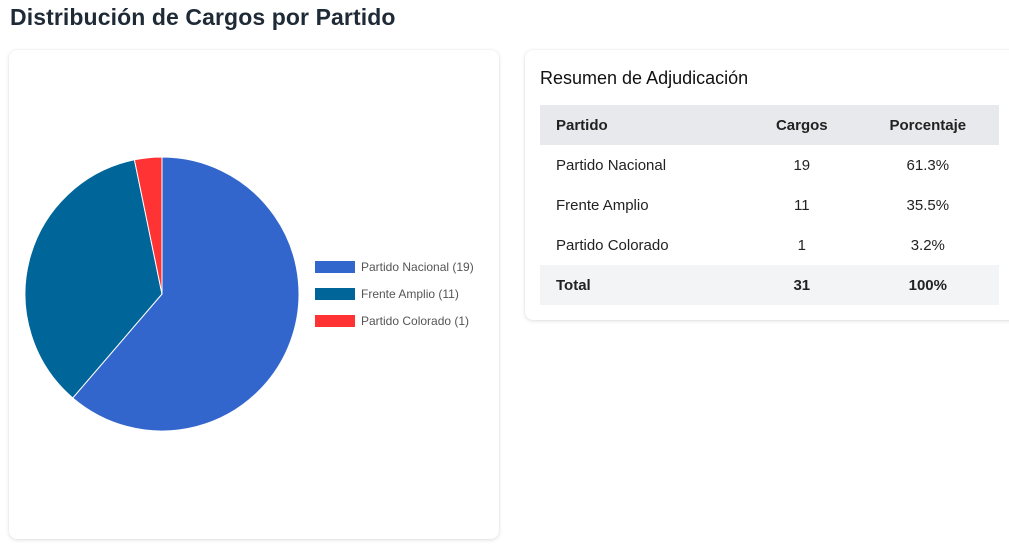  I want to click on pie-slice-partido-colorado, so click(148, 225).